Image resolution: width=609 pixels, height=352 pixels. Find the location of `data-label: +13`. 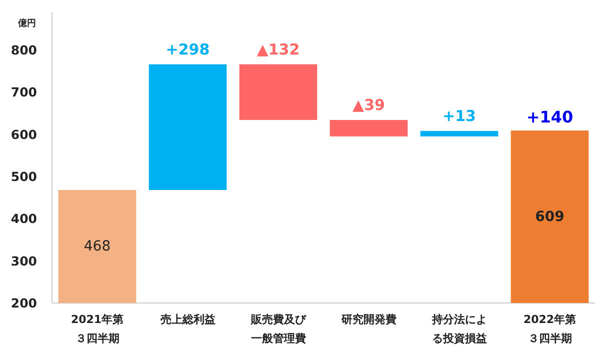

data-label: +13 is located at coordinates (459, 115).